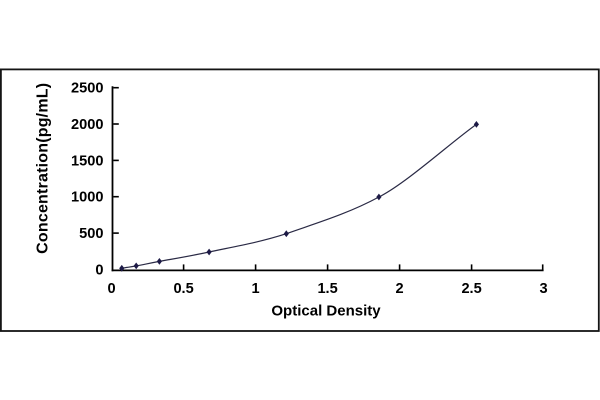  I want to click on svg-text: 2500, so click(87, 89).